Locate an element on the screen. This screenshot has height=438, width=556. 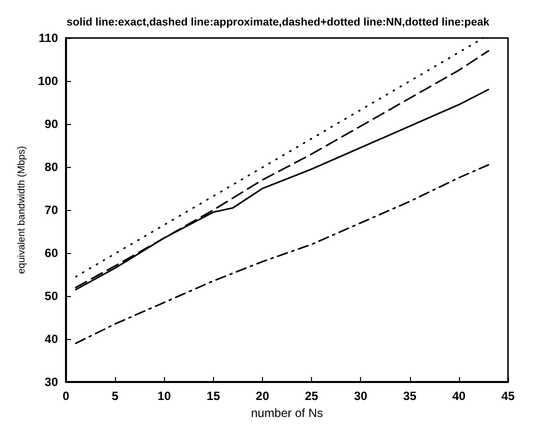
y-tick-label: 110 is located at coordinates (48, 38).